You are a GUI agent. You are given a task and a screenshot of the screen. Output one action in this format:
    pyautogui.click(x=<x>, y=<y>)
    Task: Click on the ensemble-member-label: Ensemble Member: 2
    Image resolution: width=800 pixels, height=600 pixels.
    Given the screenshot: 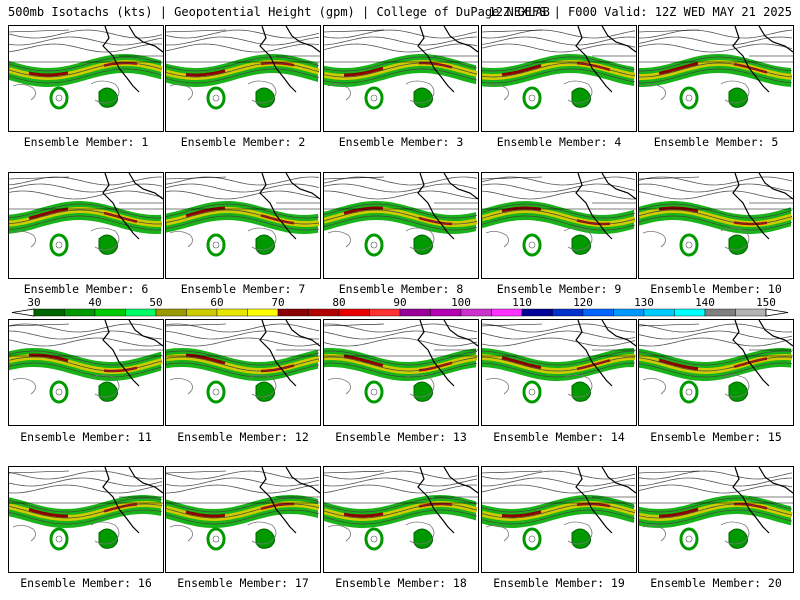 What is the action you would take?
    pyautogui.click(x=243, y=142)
    